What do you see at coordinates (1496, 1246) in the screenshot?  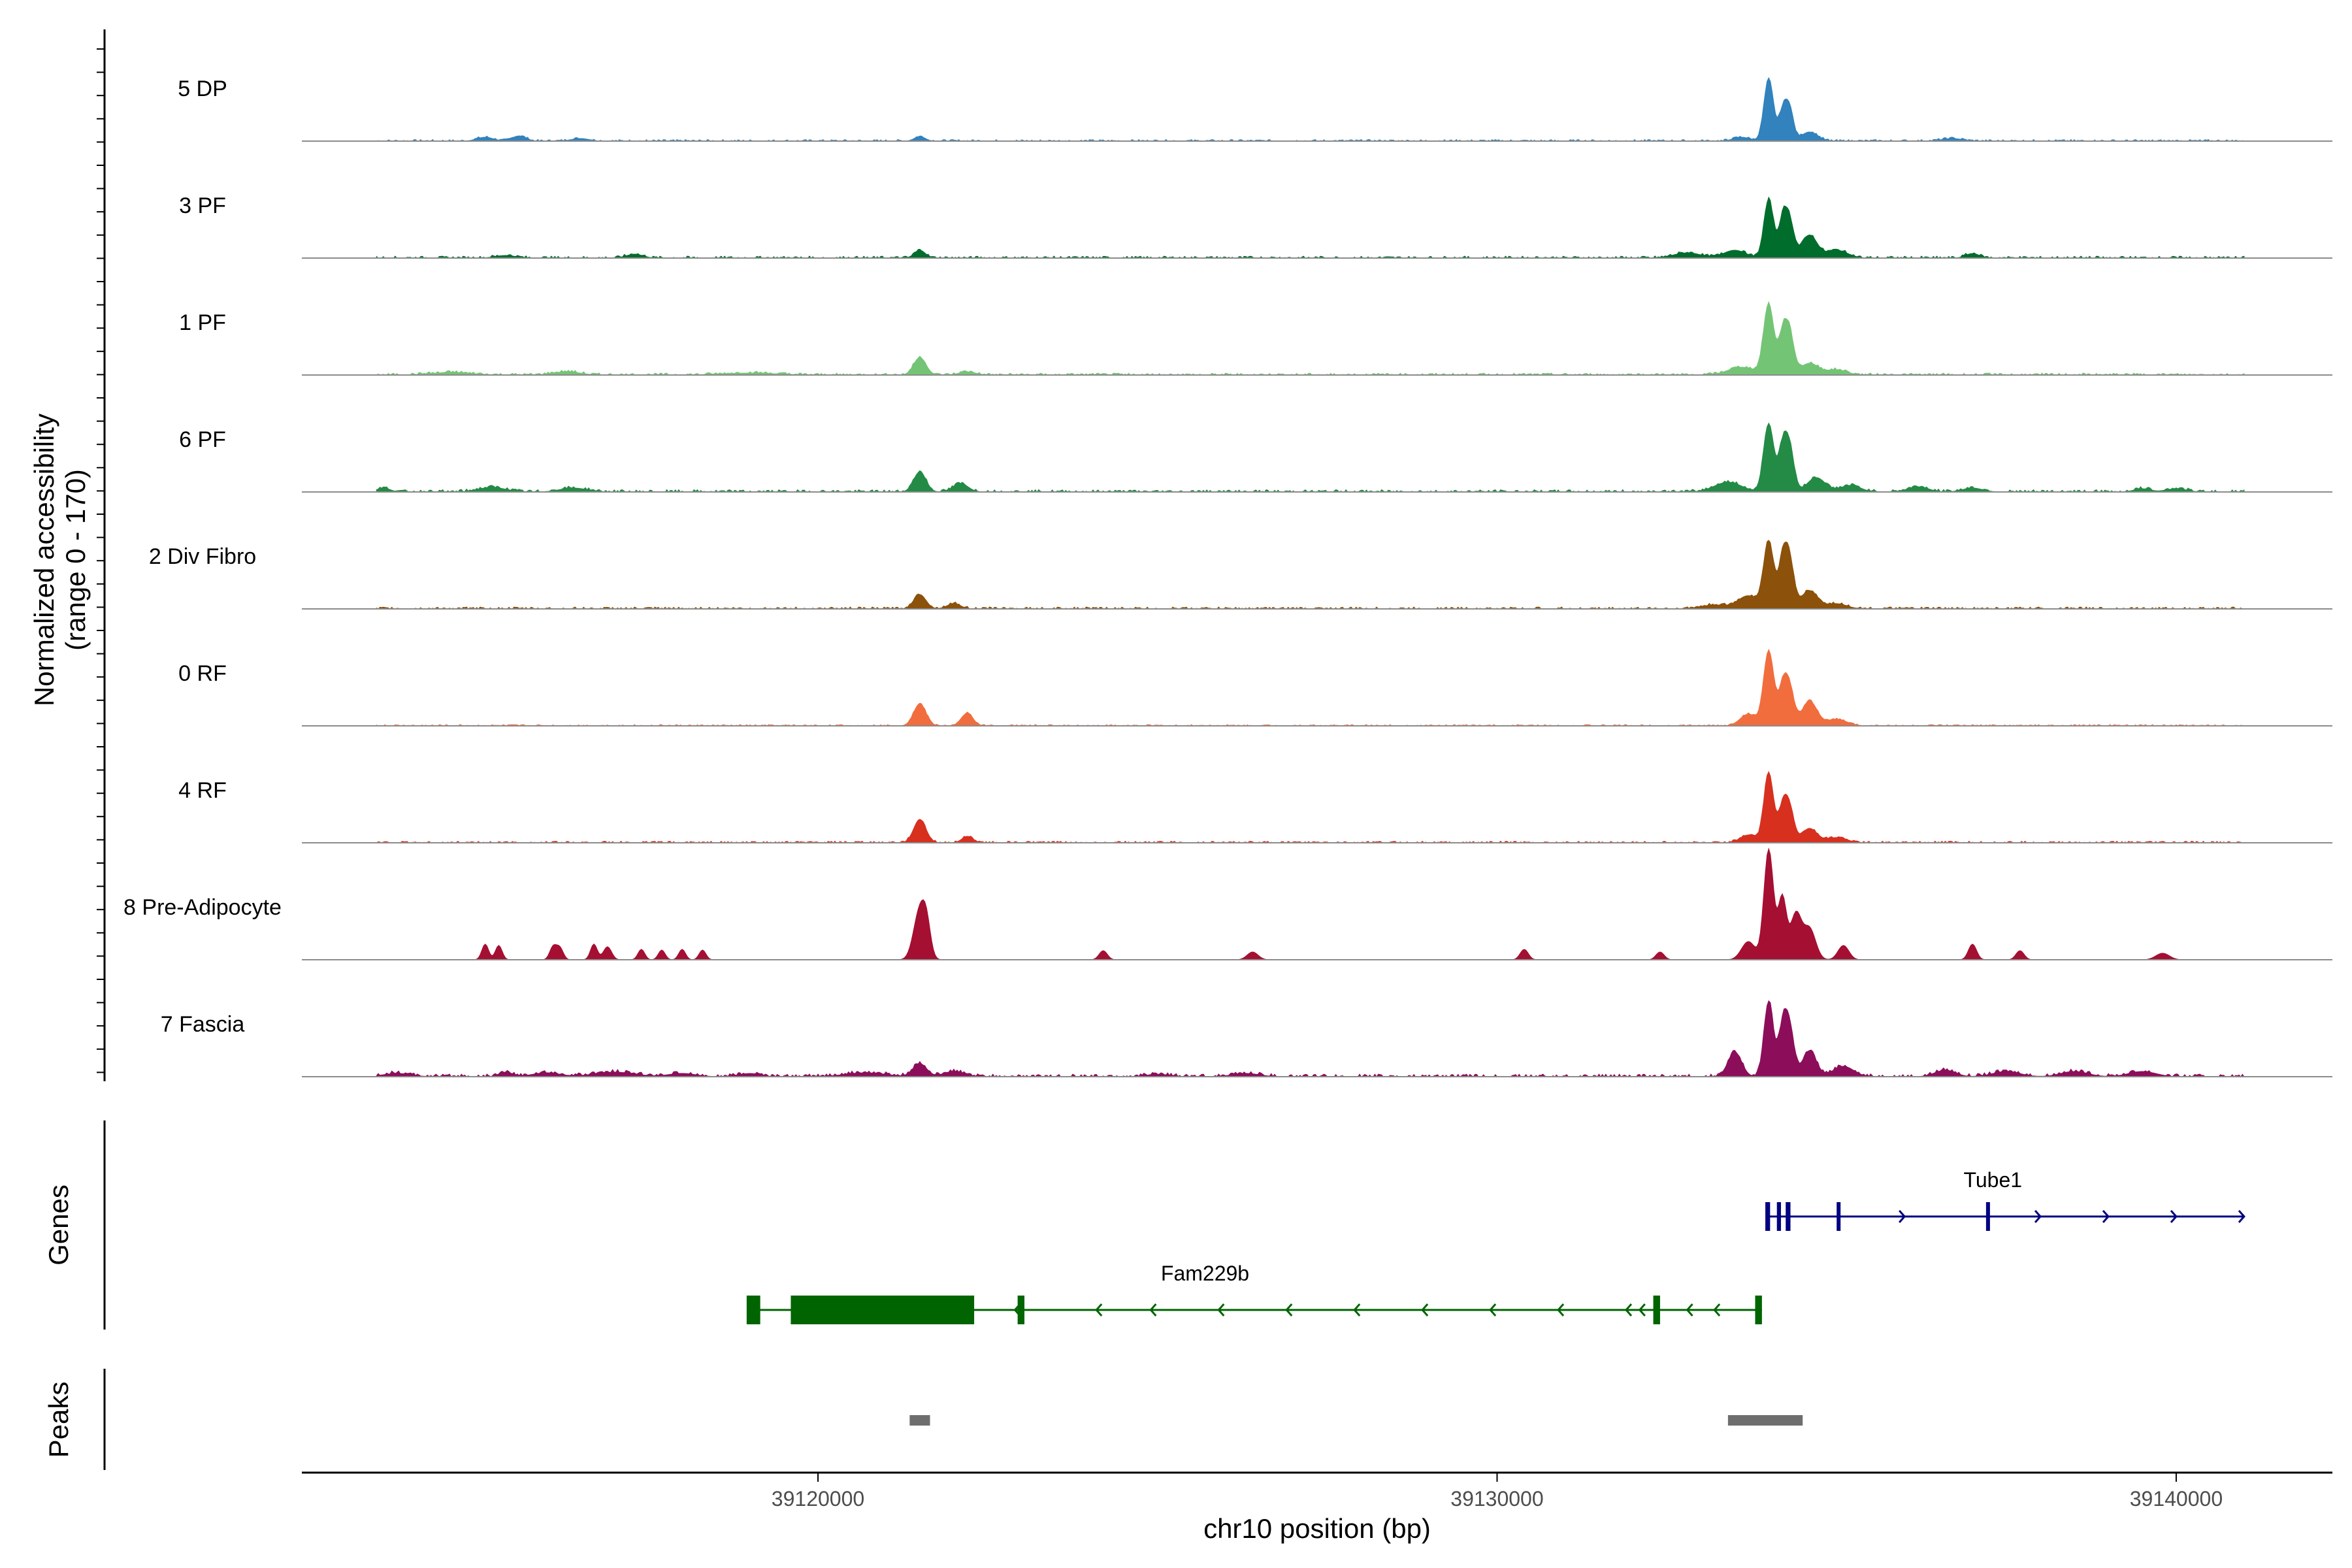 I see `gene-models: Tube1 Fam229b` at bounding box center [1496, 1246].